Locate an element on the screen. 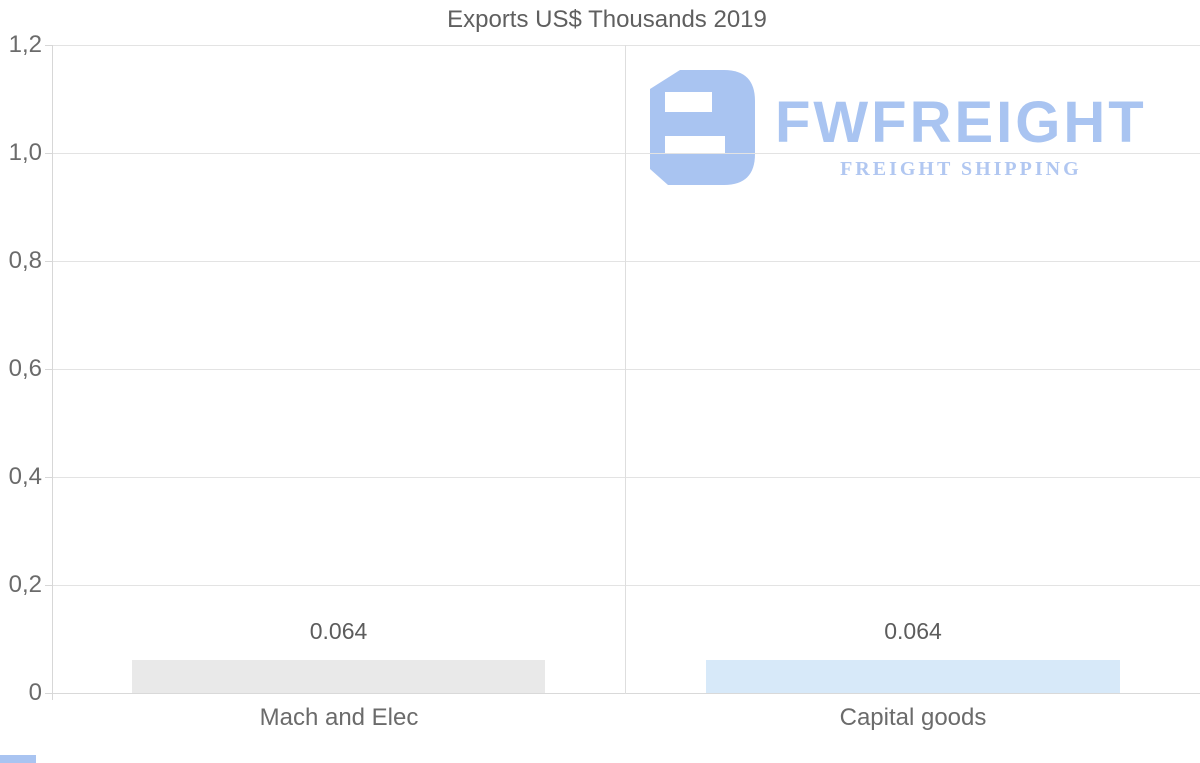 This screenshot has height=763, width=1200. category-divider-gridline is located at coordinates (625, 369).